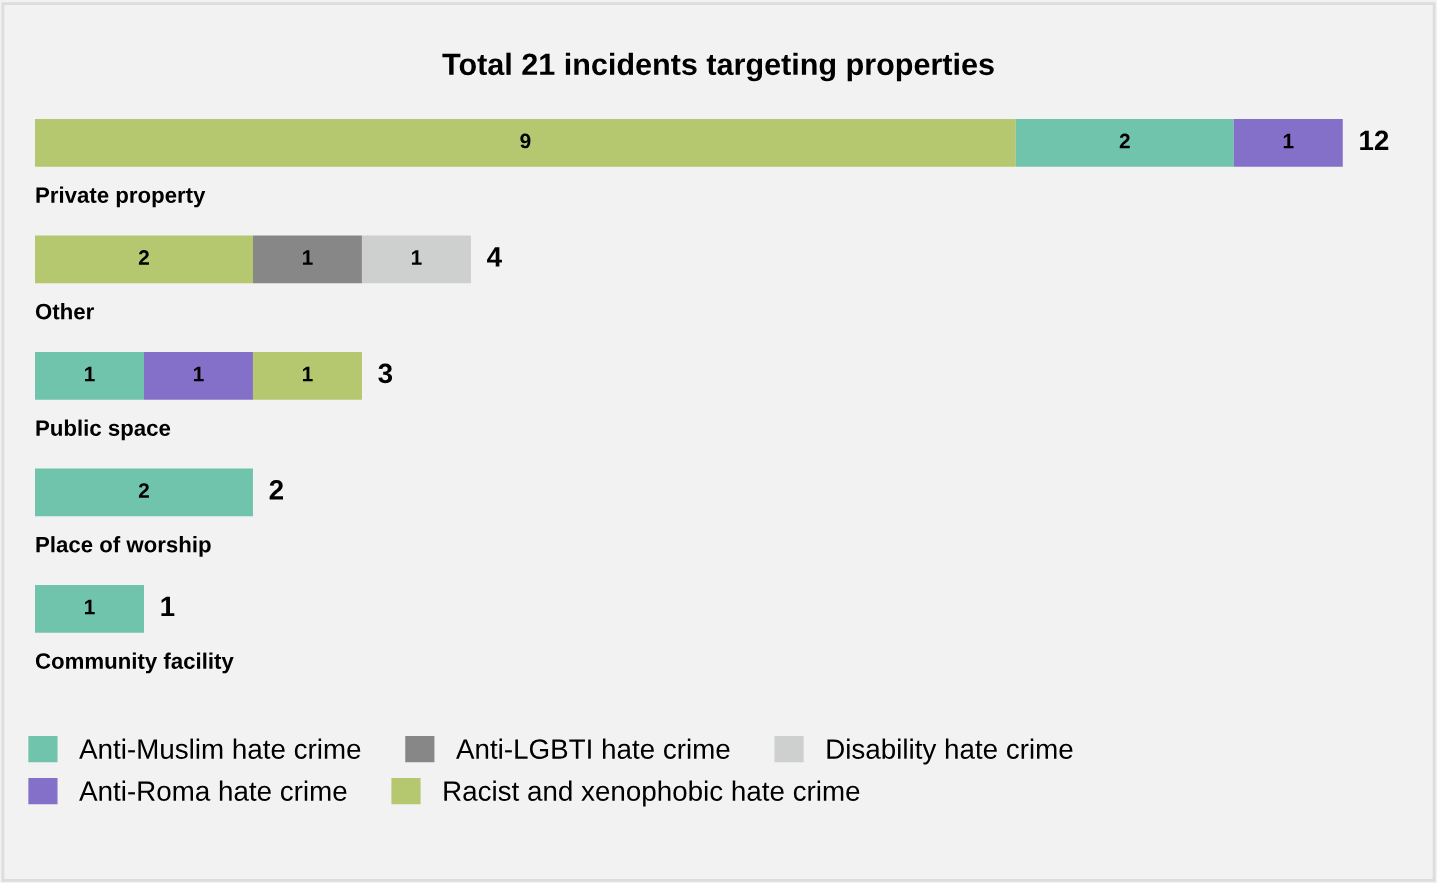 This screenshot has width=1437, height=883. I want to click on legend-label: Racist and xenophobic hate crime, so click(652, 793).